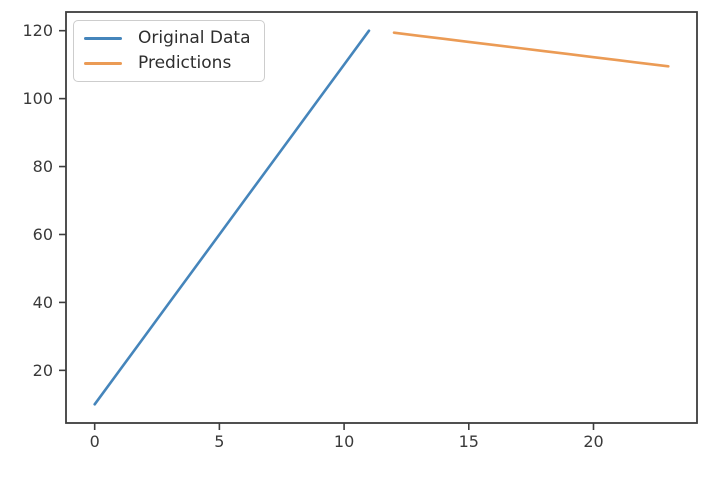 Image resolution: width=716 pixels, height=480 pixels. I want to click on x-axis-tick-label: 0, so click(95, 441).